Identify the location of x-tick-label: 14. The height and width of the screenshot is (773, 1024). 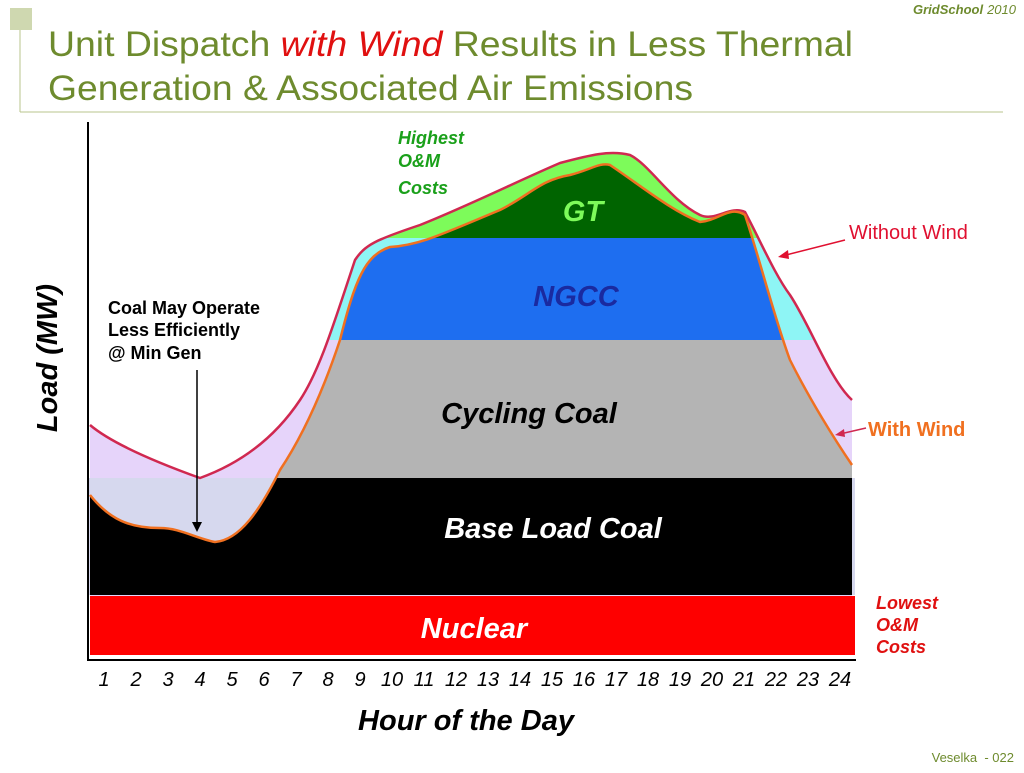
(520, 680).